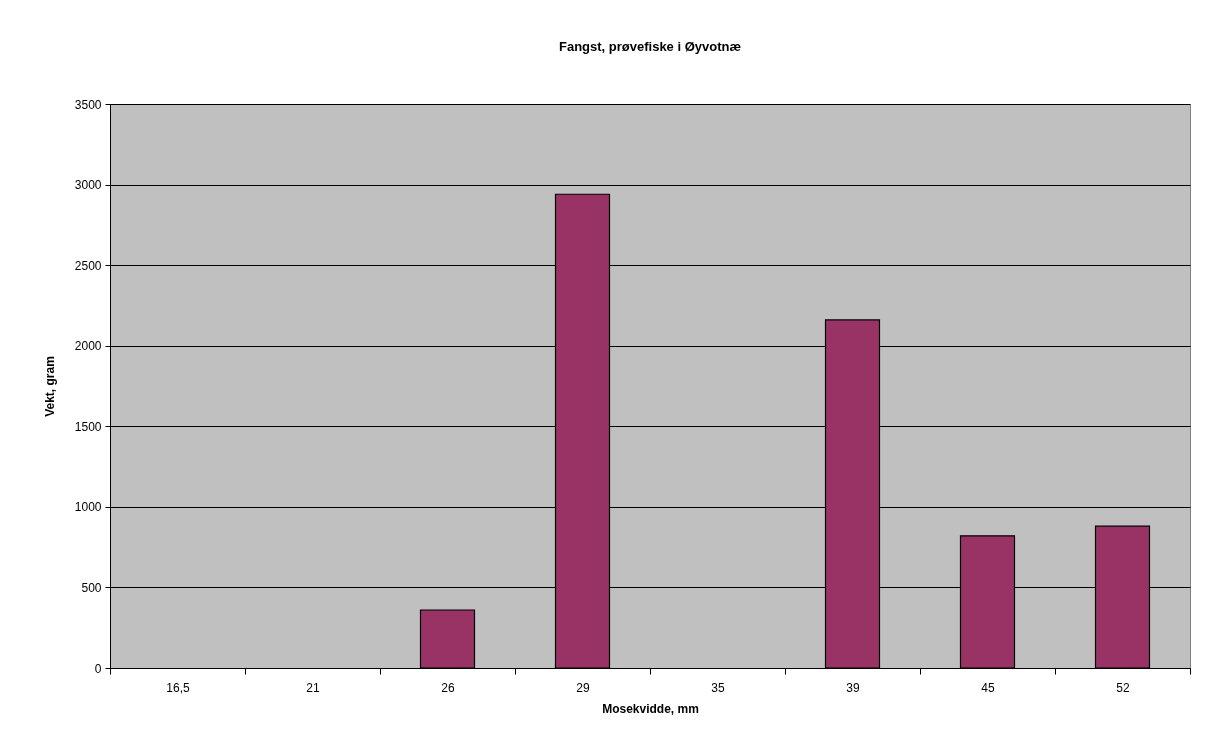 The width and height of the screenshot is (1206, 749). I want to click on x-tick-label: 21, so click(313, 687).